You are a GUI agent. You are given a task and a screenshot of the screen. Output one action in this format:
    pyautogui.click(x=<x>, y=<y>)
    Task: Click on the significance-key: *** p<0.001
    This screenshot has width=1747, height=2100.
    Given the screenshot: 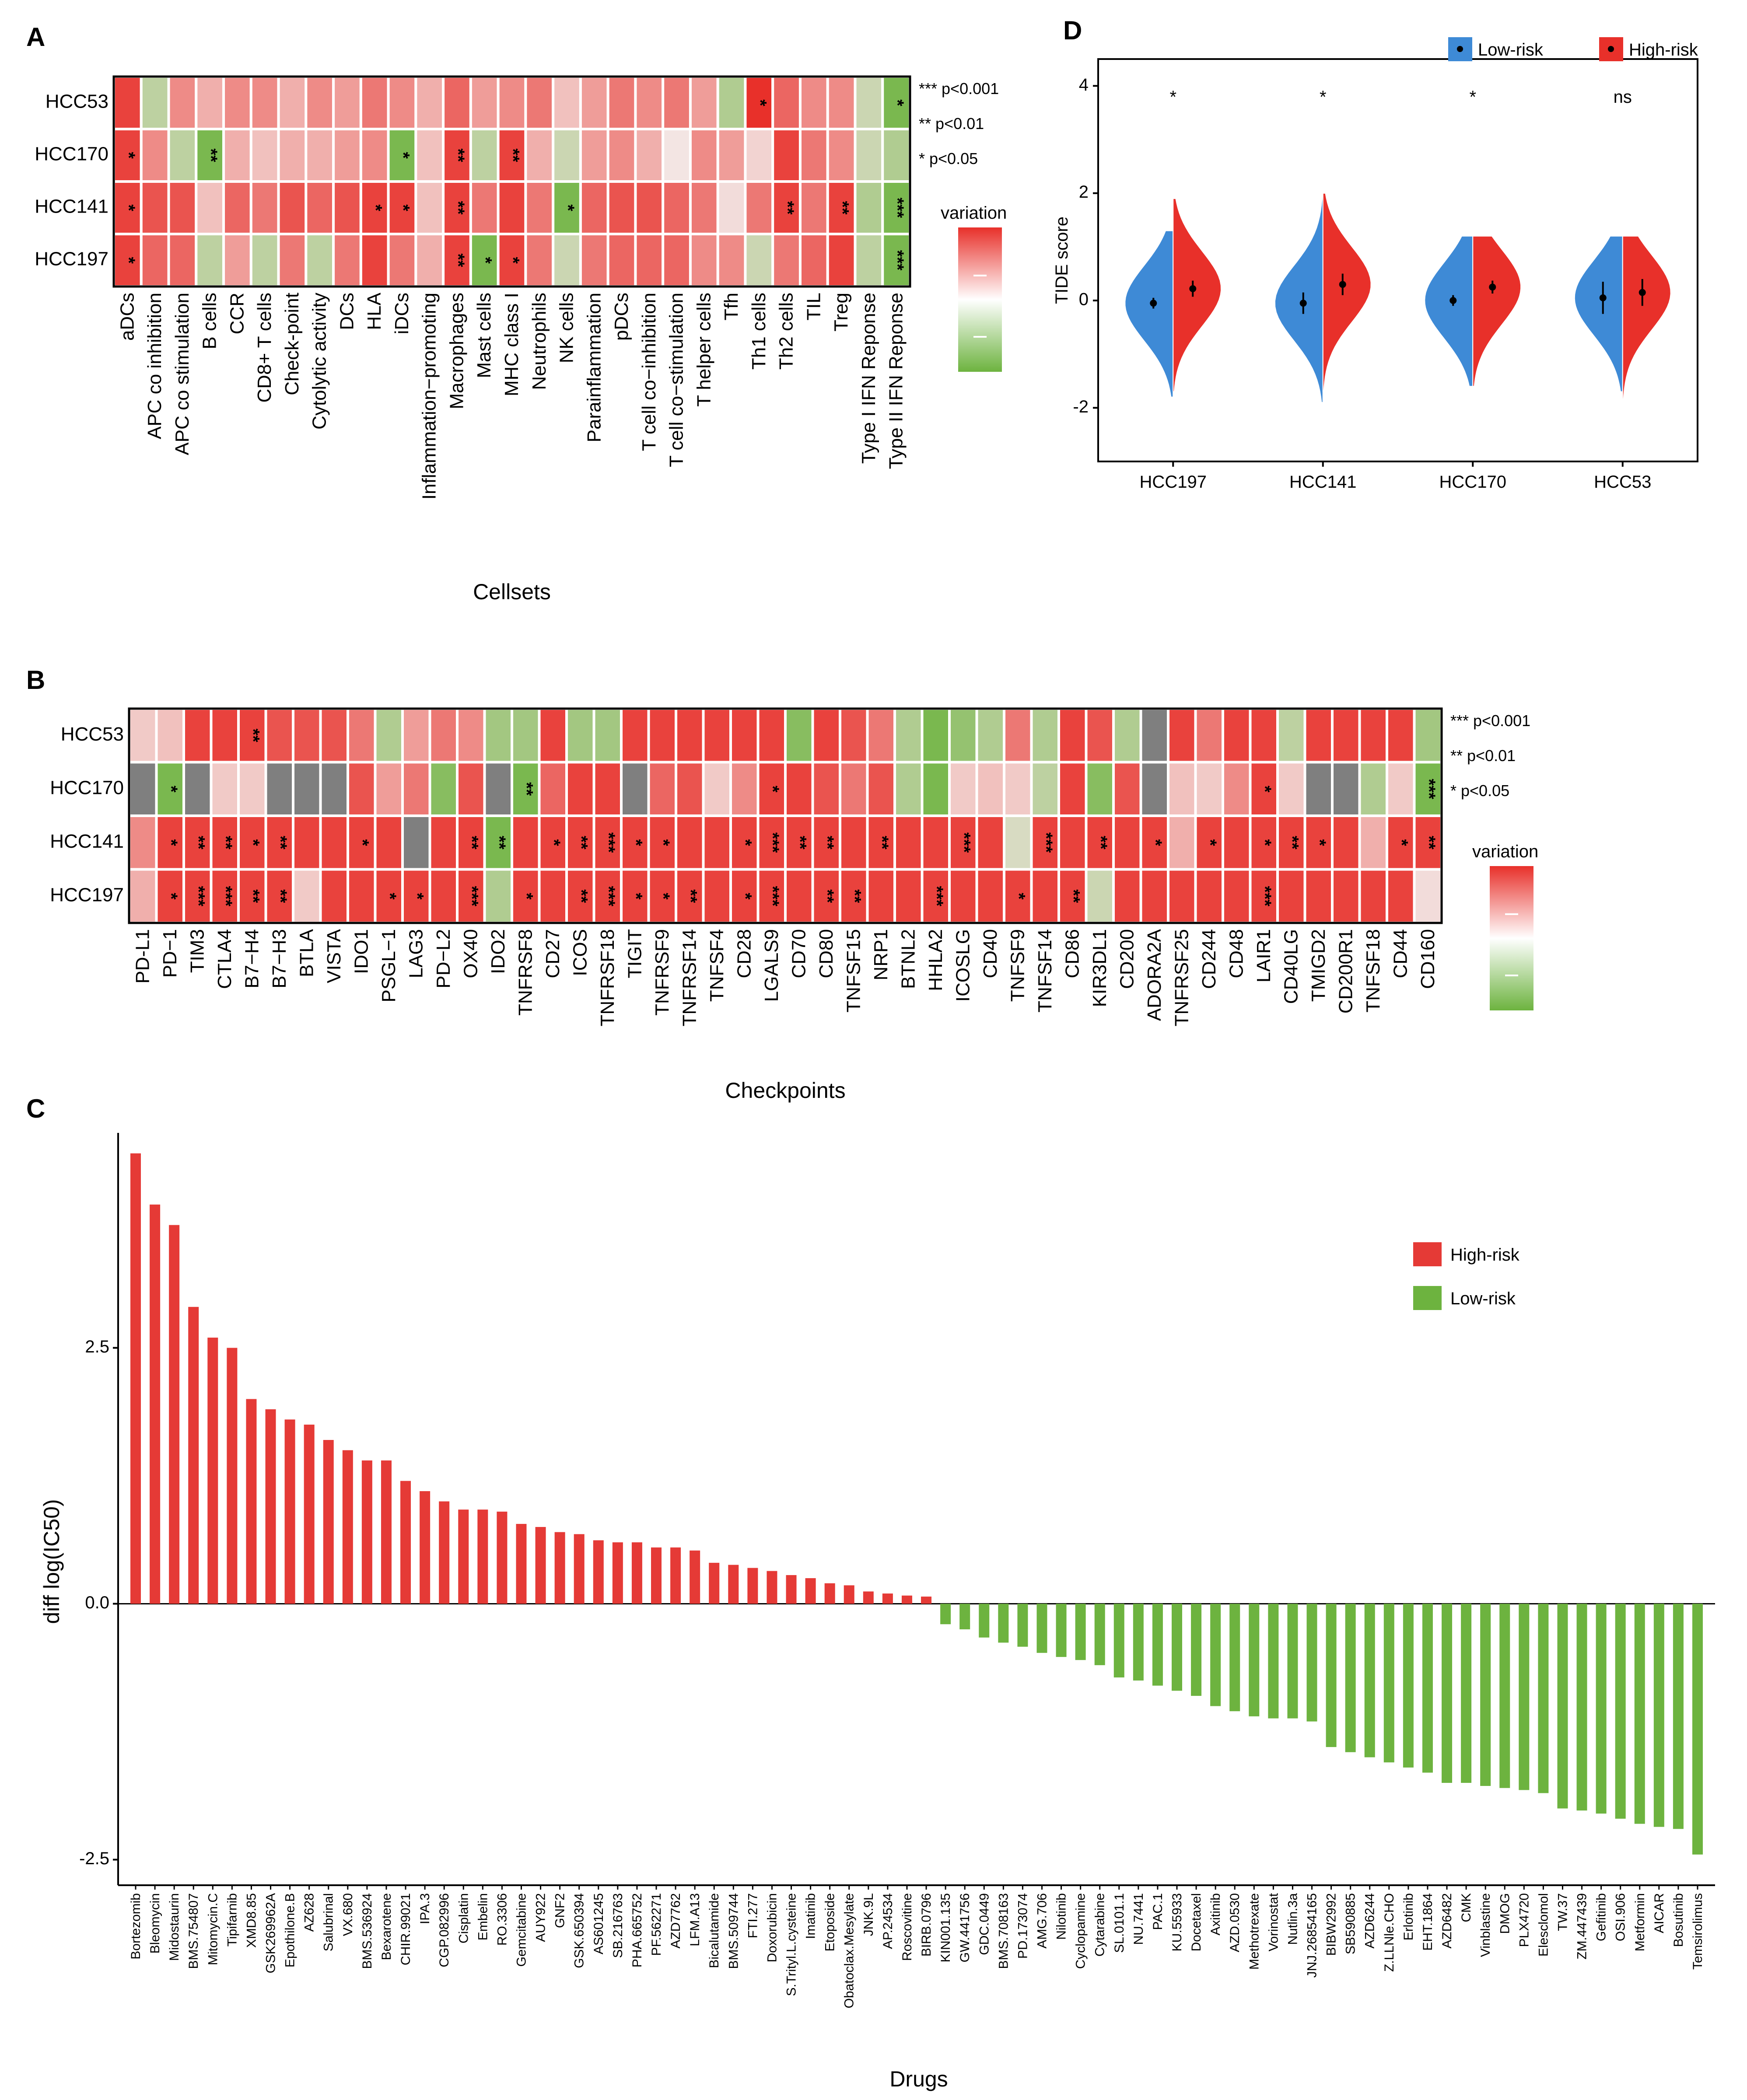 What is the action you would take?
    pyautogui.click(x=959, y=89)
    